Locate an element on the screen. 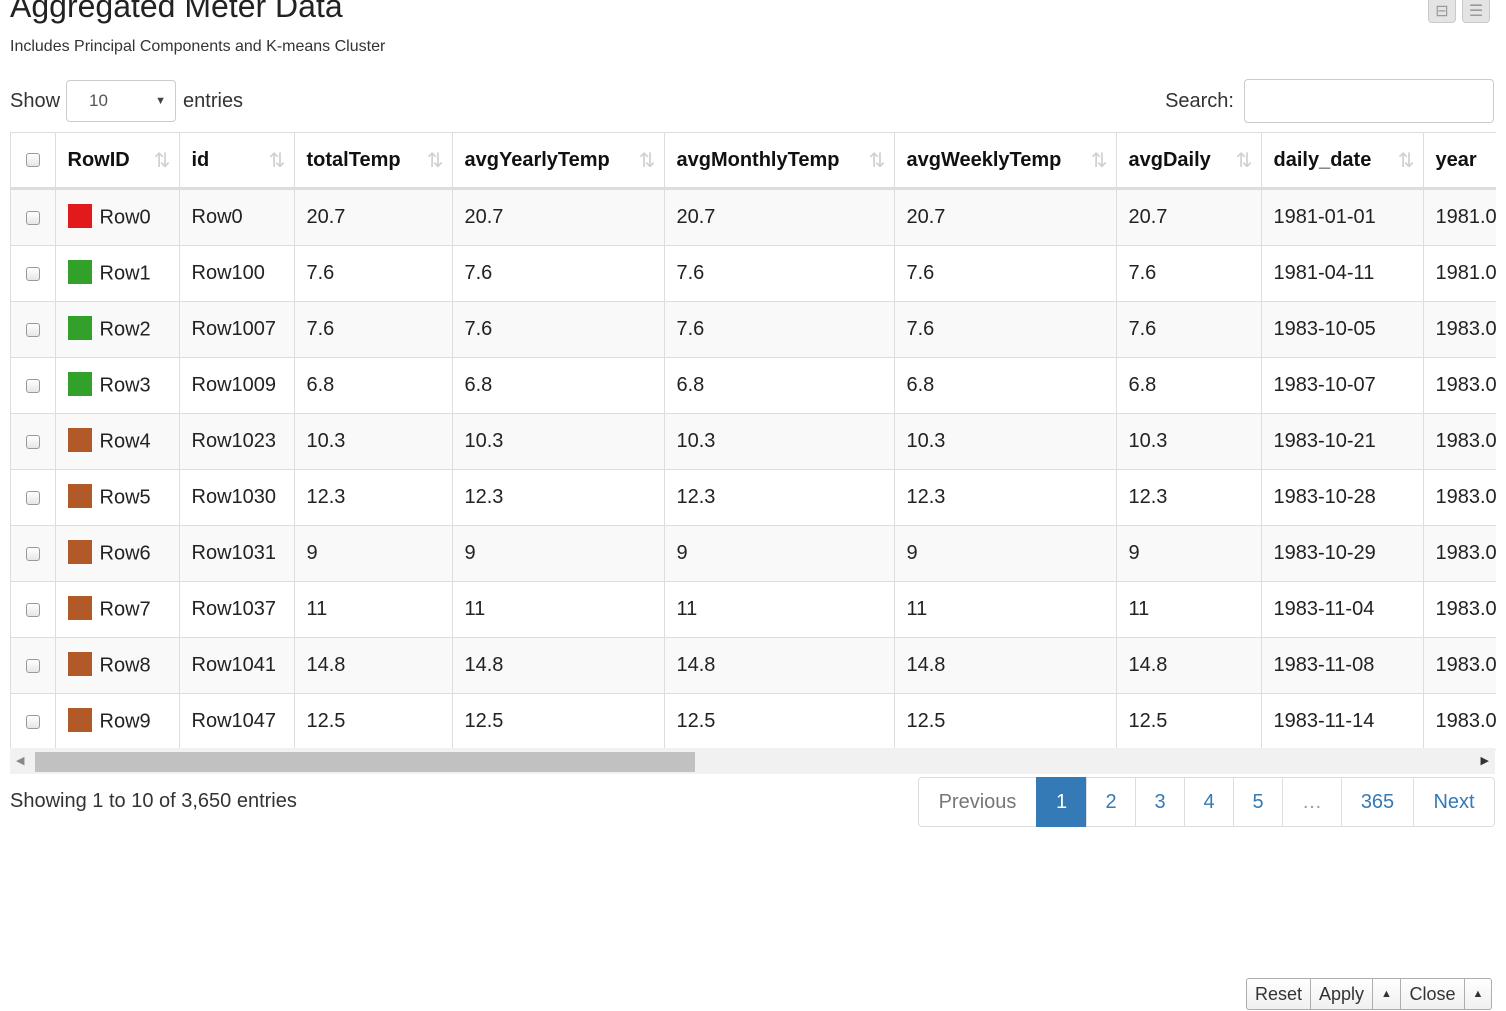 This screenshot has height=1011, width=1506. table-row: Row7 Row1037 11 11 11 11 11 1983-11-04 1983.0 is located at coordinates (753, 609).